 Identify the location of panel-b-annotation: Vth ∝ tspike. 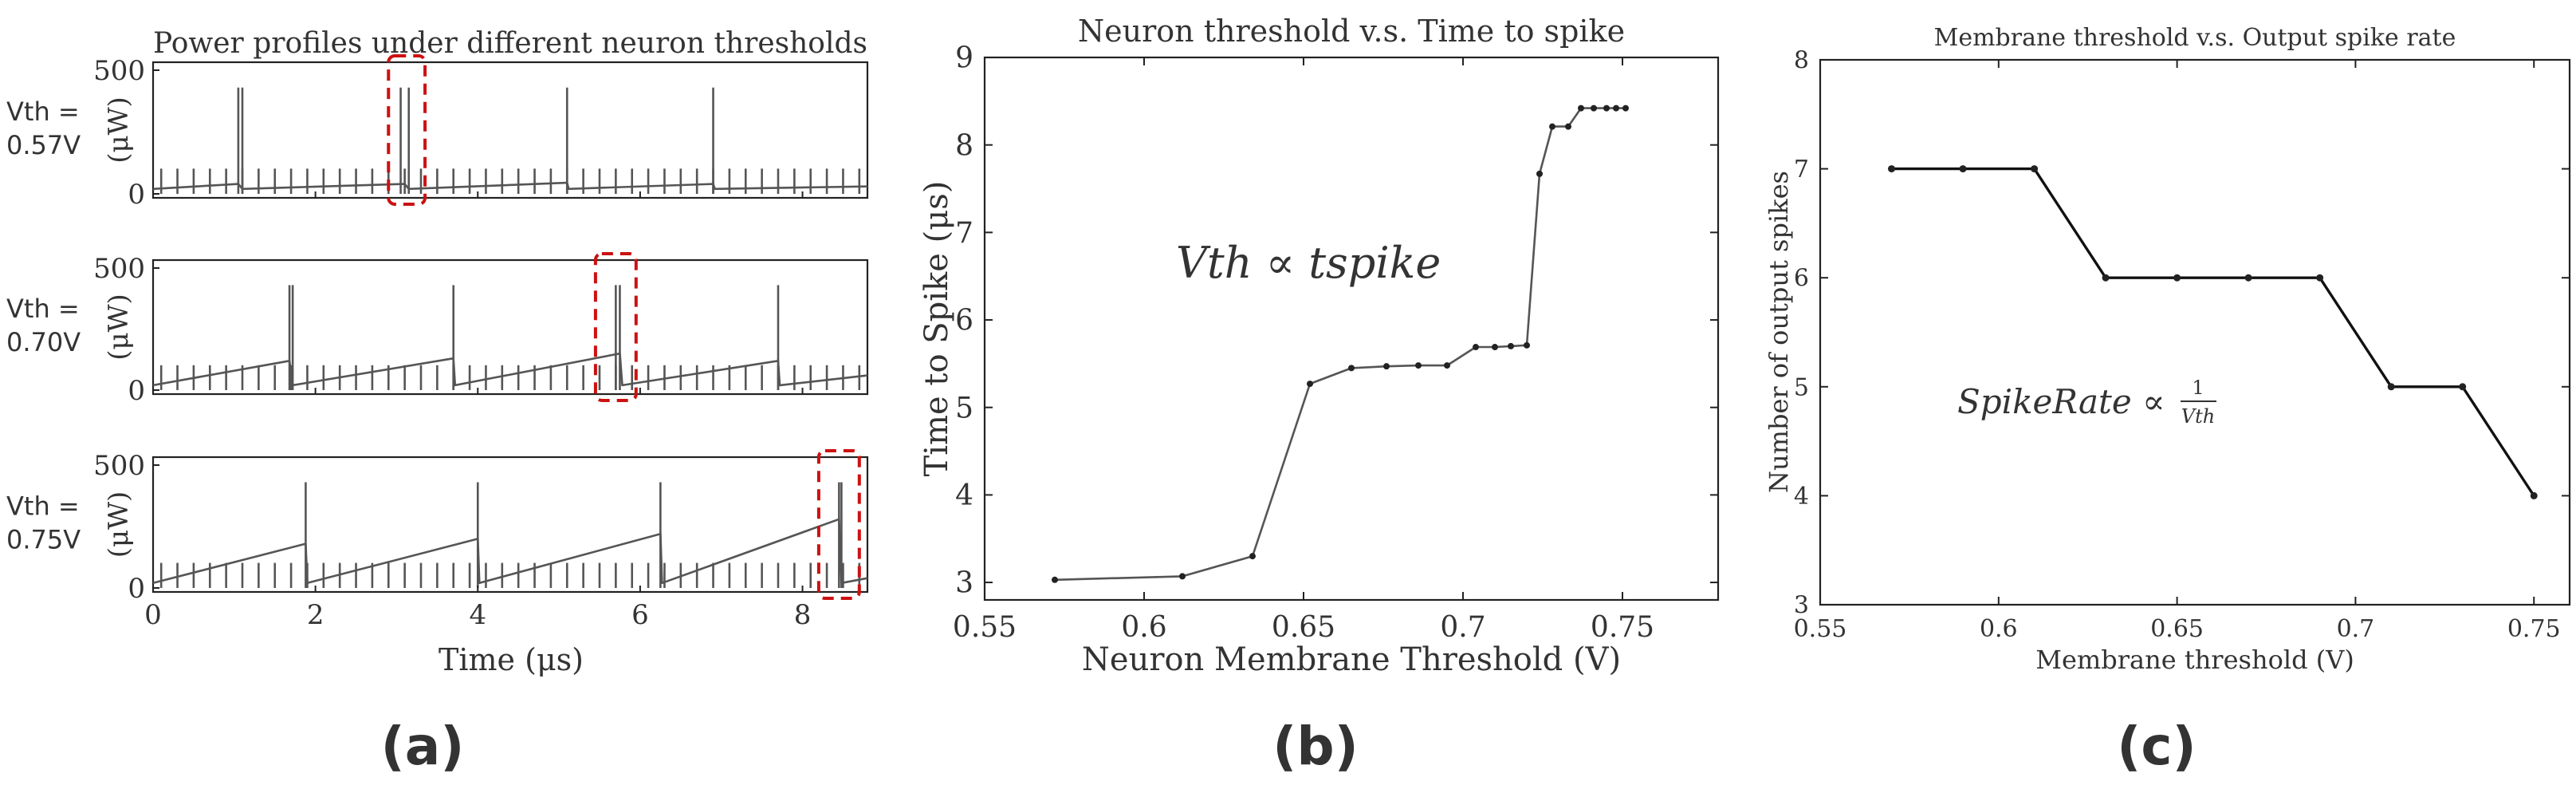
(1309, 263).